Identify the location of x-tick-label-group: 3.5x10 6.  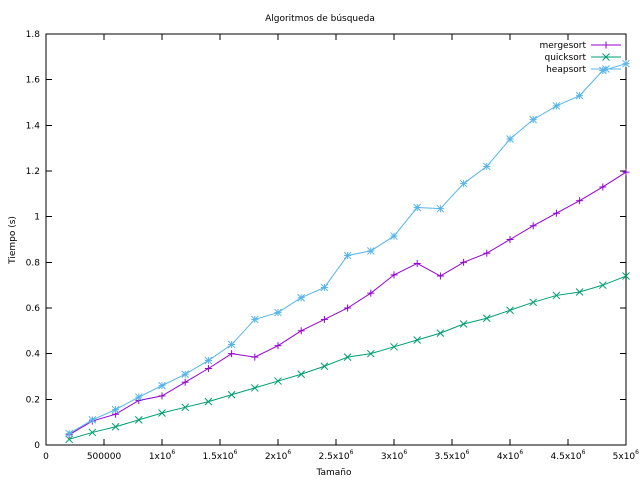
(452, 455).